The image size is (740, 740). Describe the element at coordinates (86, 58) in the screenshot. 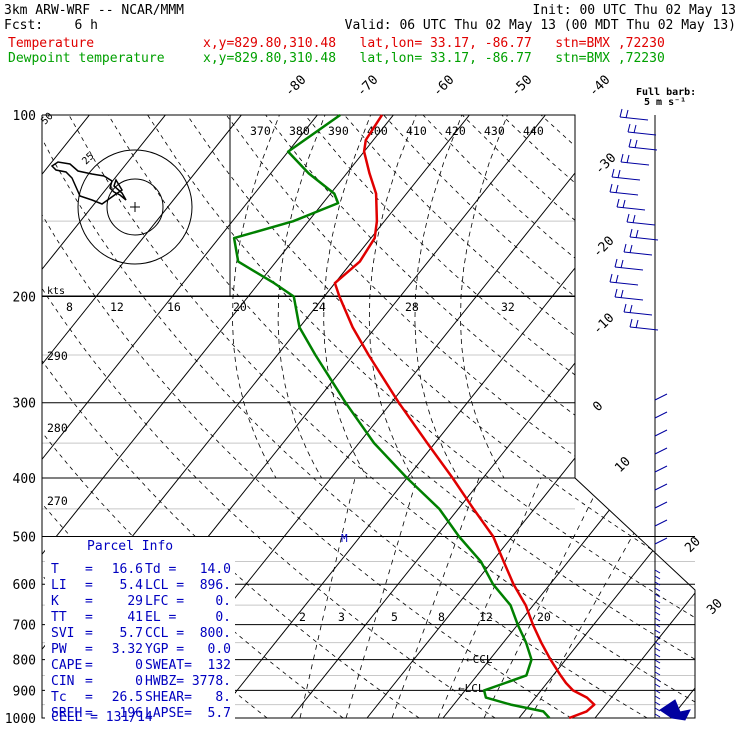

I see `dewpoint-legend-label: Dewpoint temperature` at that location.